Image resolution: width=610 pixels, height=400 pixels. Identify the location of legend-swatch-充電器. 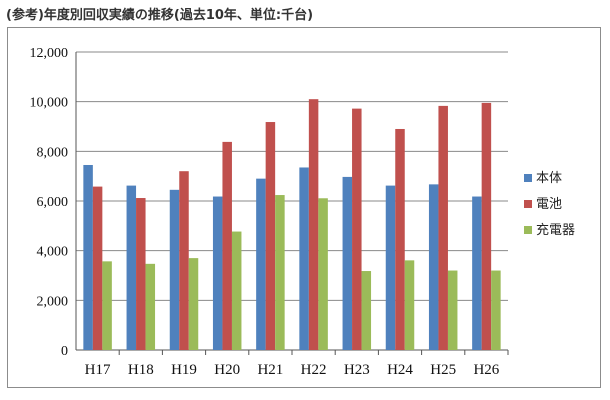
(528, 230).